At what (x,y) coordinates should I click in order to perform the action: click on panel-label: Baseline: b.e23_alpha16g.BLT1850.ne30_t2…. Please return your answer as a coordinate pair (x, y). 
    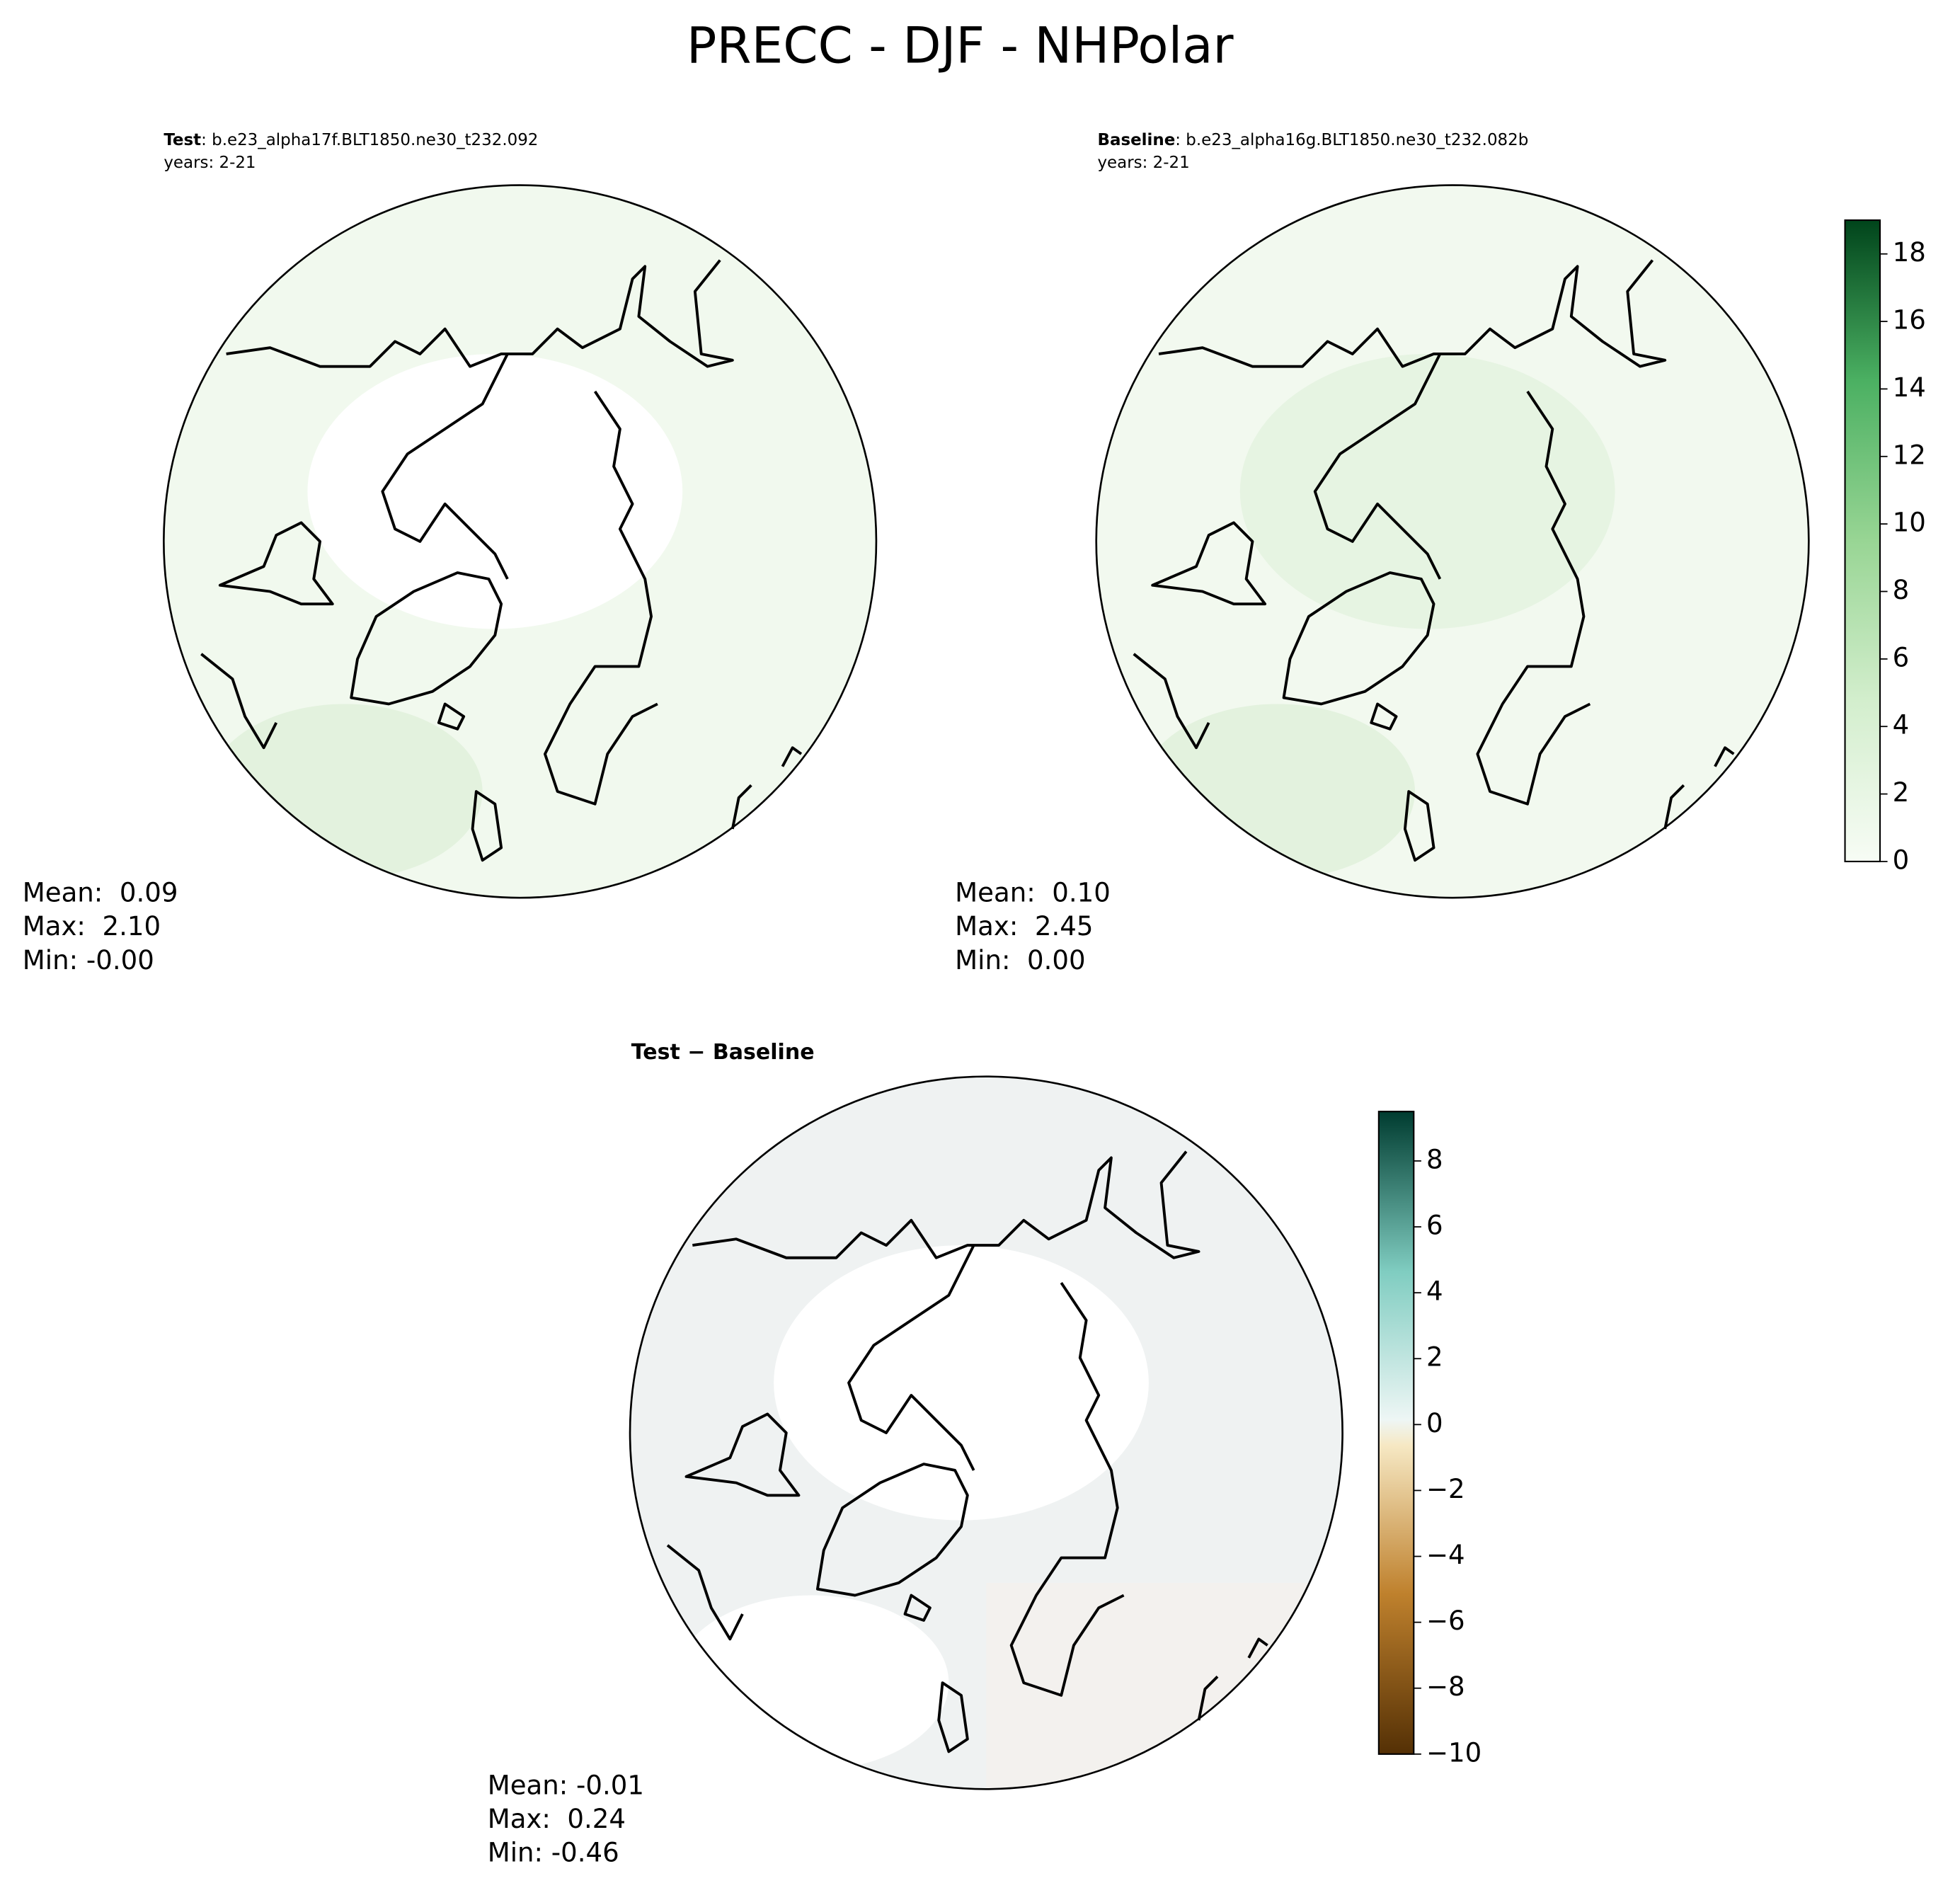
    Looking at the image, I should click on (1312, 140).